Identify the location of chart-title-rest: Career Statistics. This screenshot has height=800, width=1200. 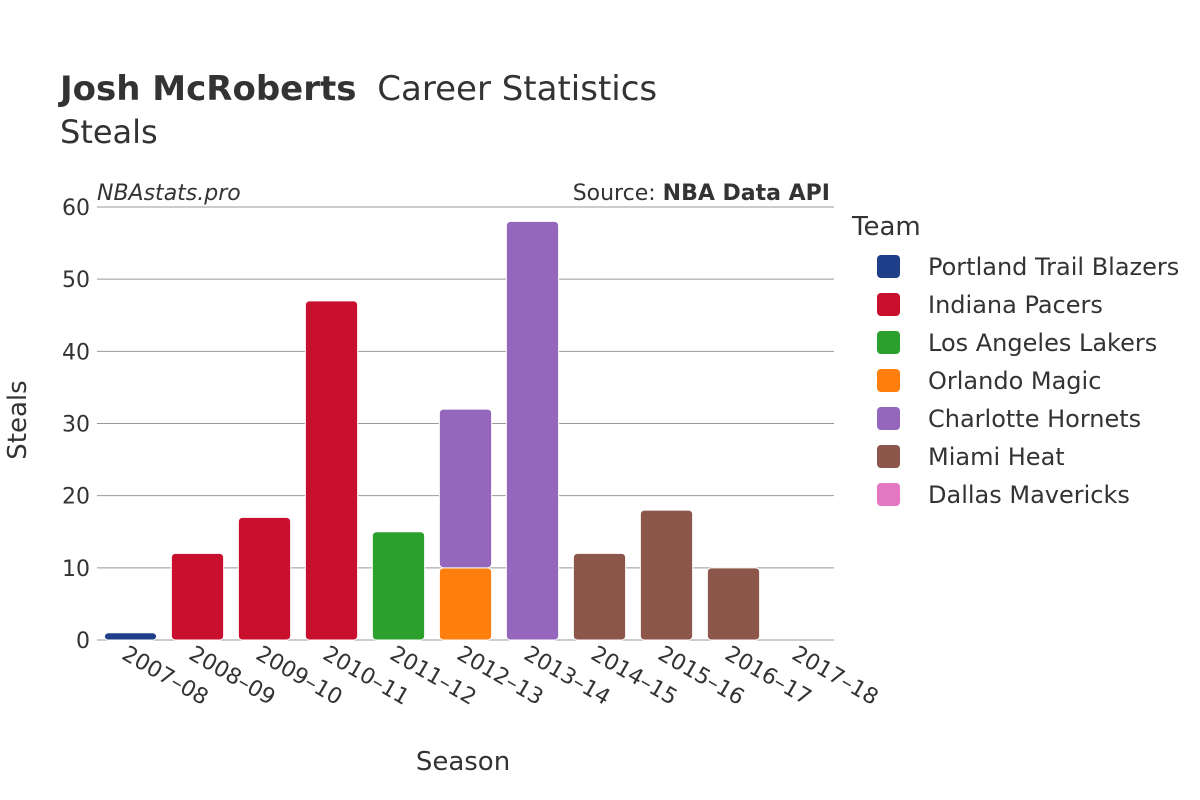
(517, 89).